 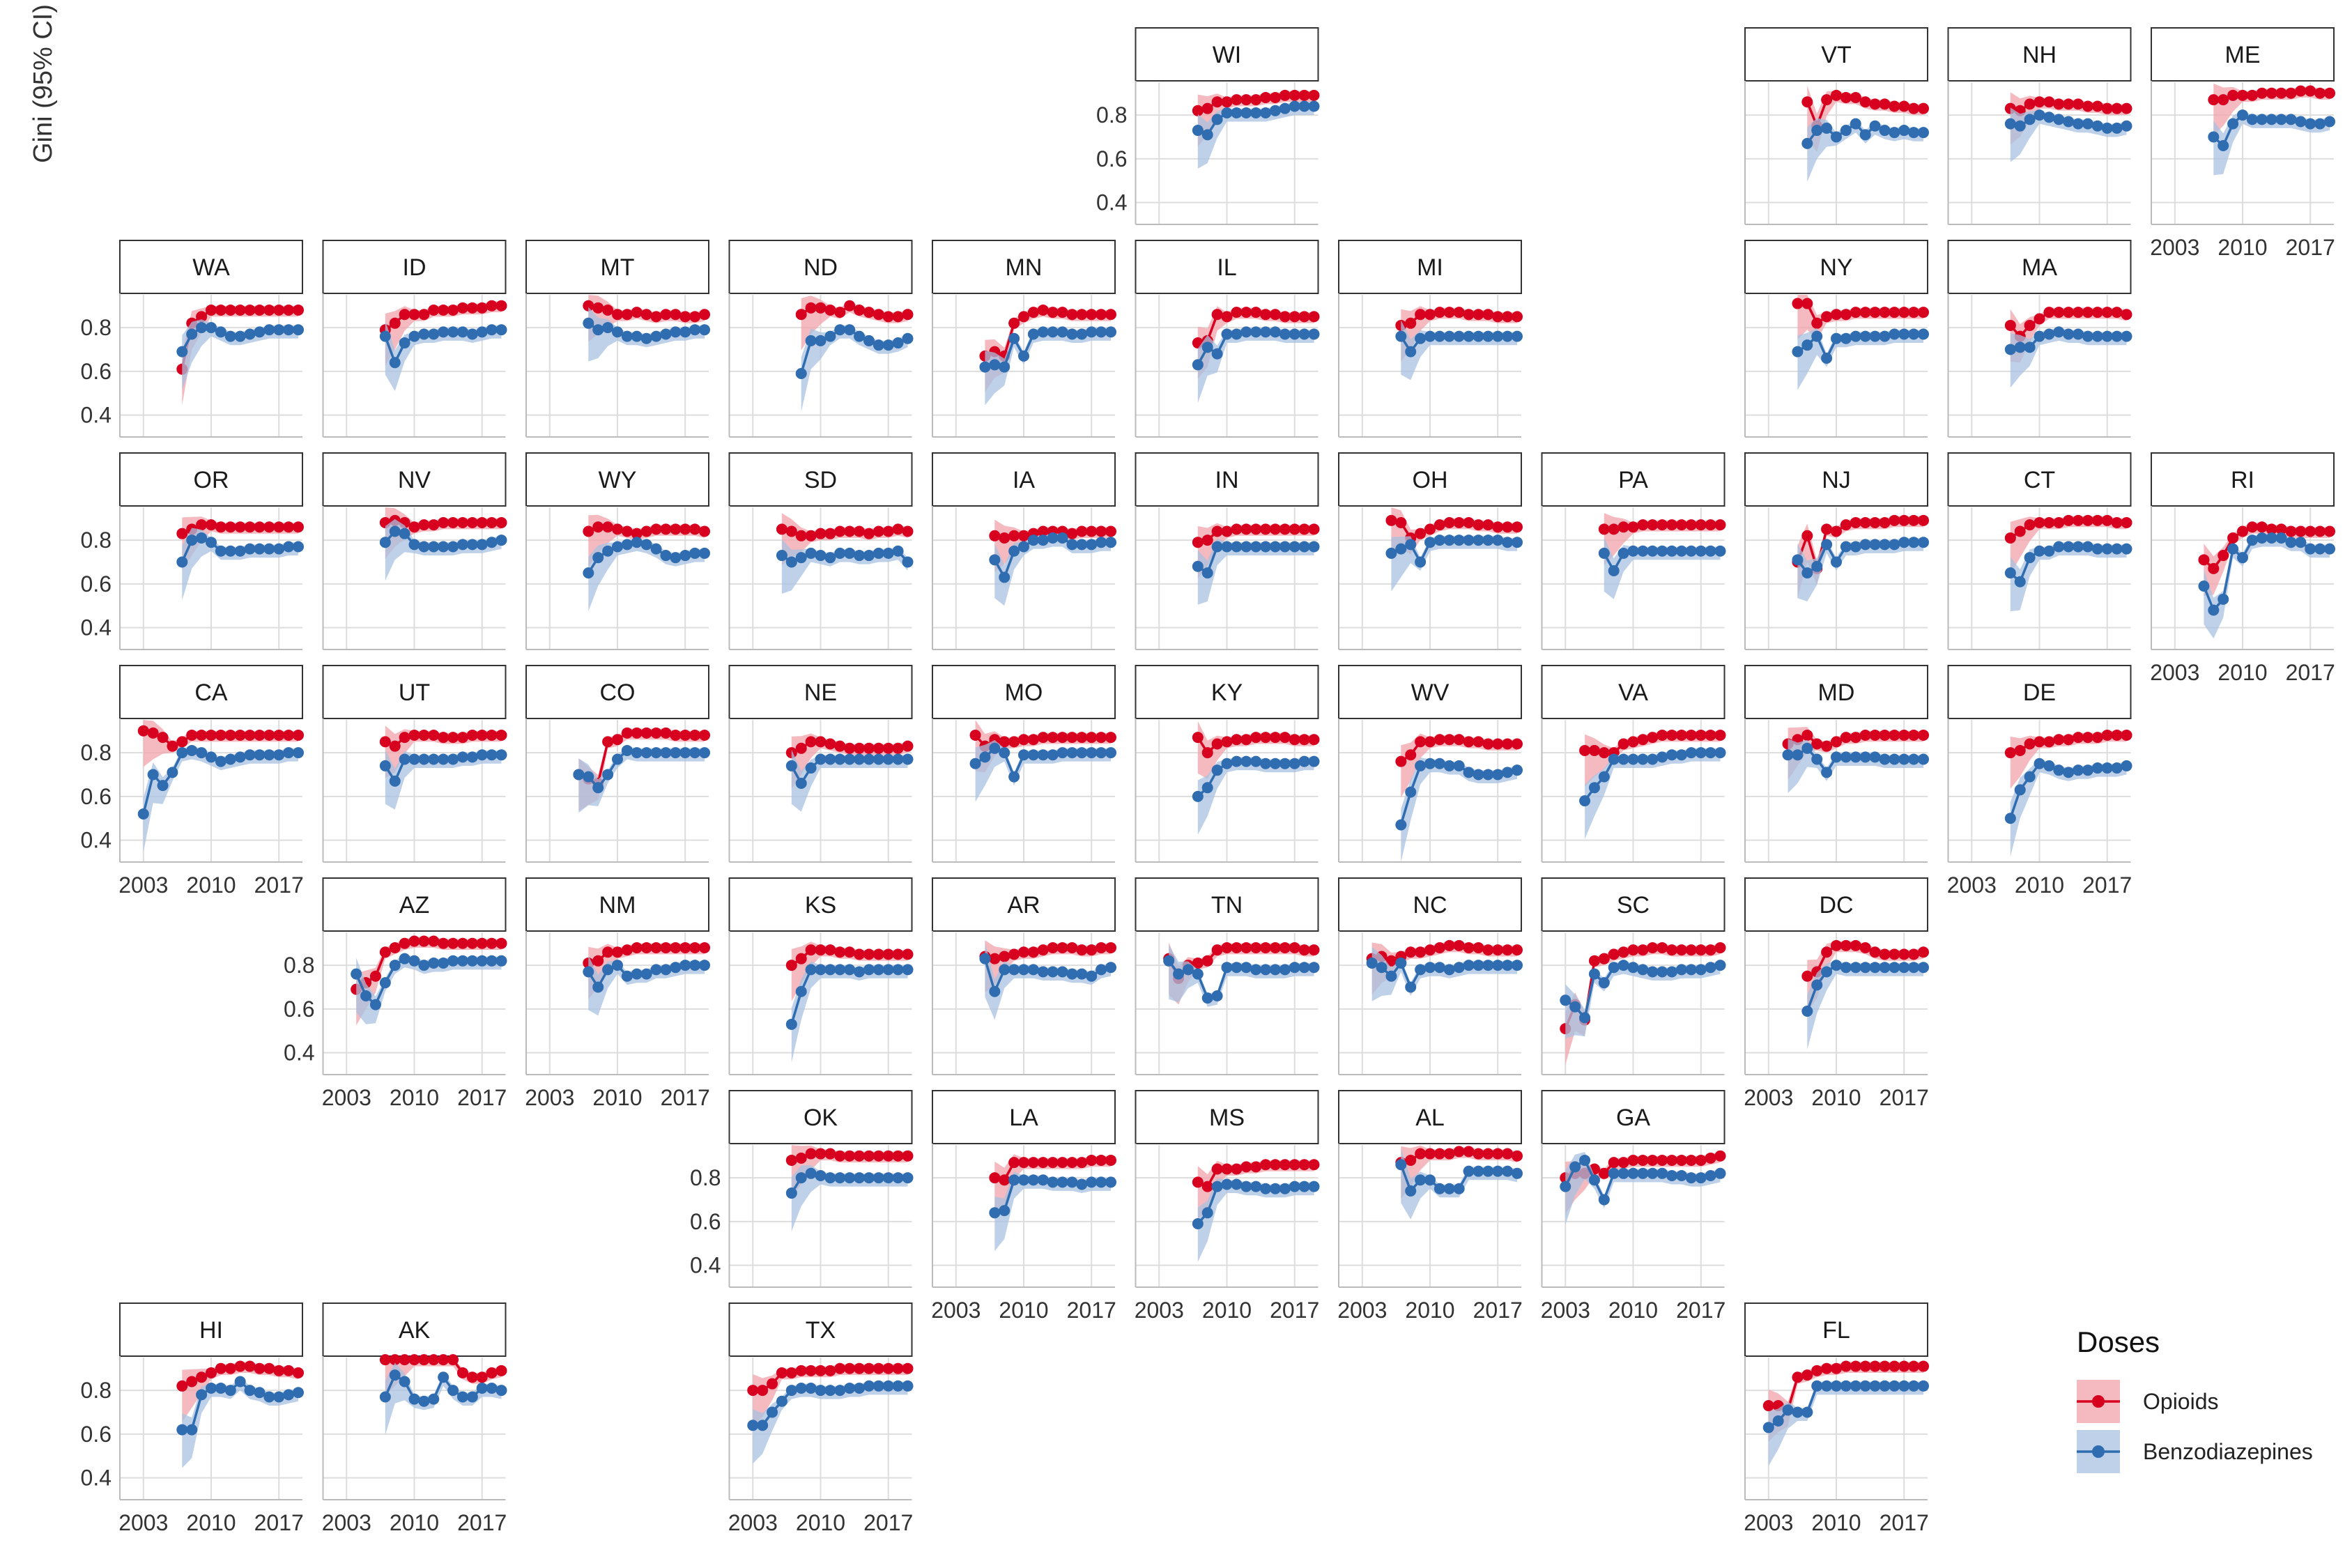 I want to click on x-tick-label: 2010, so click(x=414, y=1522).